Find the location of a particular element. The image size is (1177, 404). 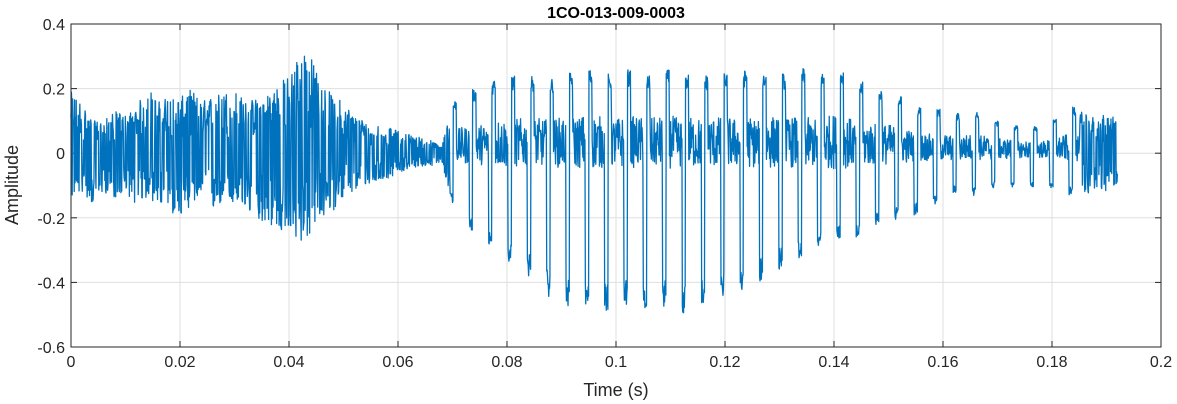

x-tick-label: 0.08 is located at coordinates (506, 362).